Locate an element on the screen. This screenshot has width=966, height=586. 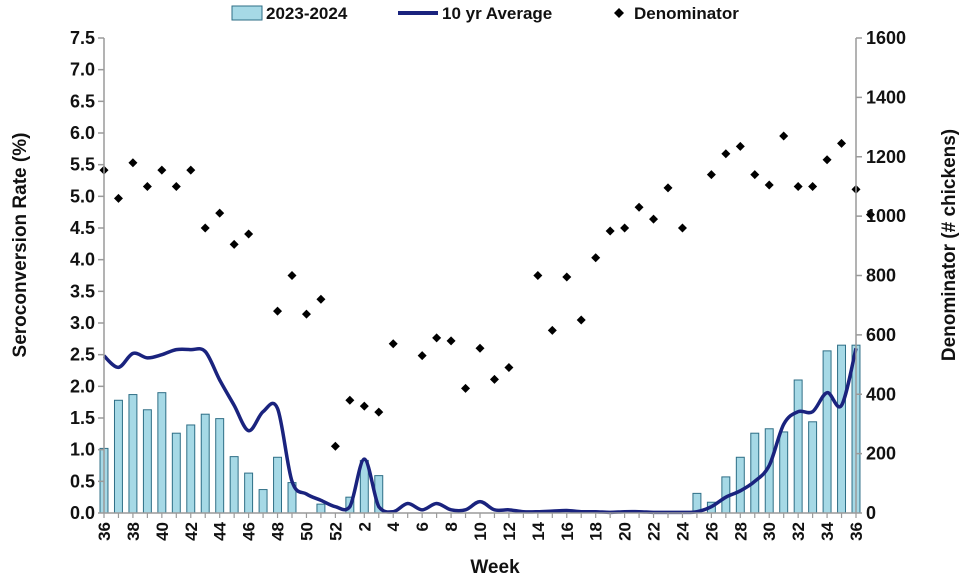
y-tick-label-3.5: 3.5 is located at coordinates (82, 291).